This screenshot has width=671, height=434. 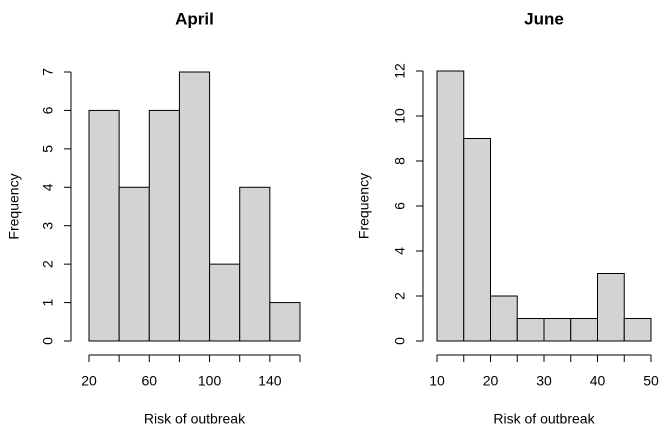 What do you see at coordinates (48, 302) in the screenshot?
I see `y-tick-label: 1` at bounding box center [48, 302].